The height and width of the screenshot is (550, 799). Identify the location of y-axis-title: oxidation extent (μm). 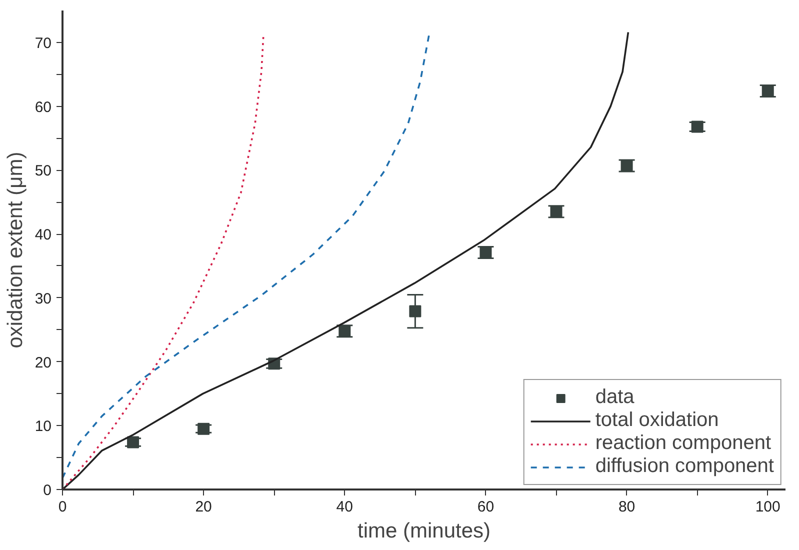
(15, 250).